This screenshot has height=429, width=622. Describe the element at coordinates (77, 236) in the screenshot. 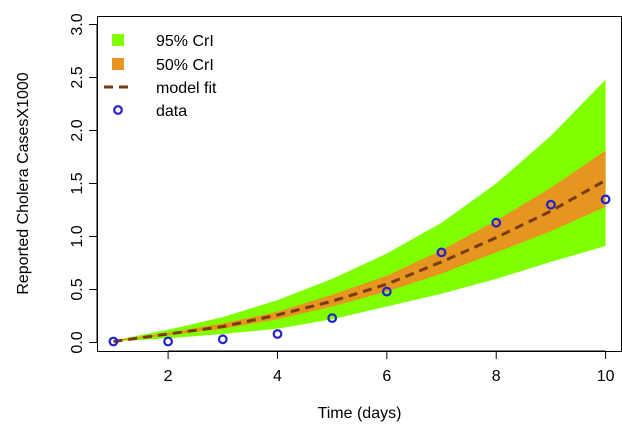

I see `y-tick-label: 1.0` at that location.